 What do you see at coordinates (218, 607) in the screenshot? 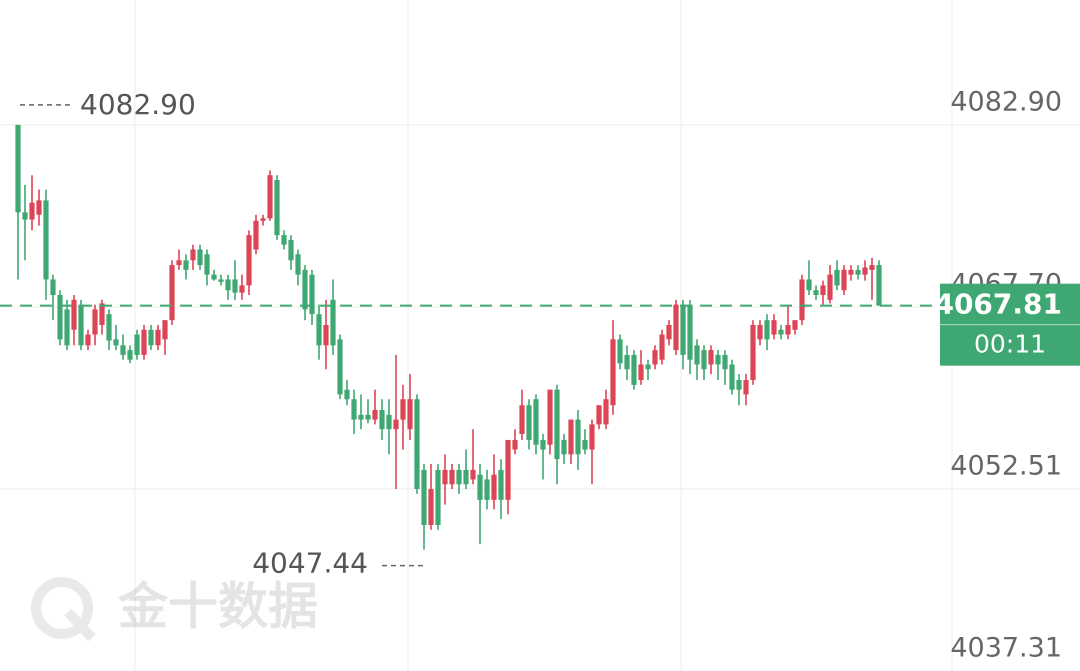
I see `watermark: 金十数据` at bounding box center [218, 607].